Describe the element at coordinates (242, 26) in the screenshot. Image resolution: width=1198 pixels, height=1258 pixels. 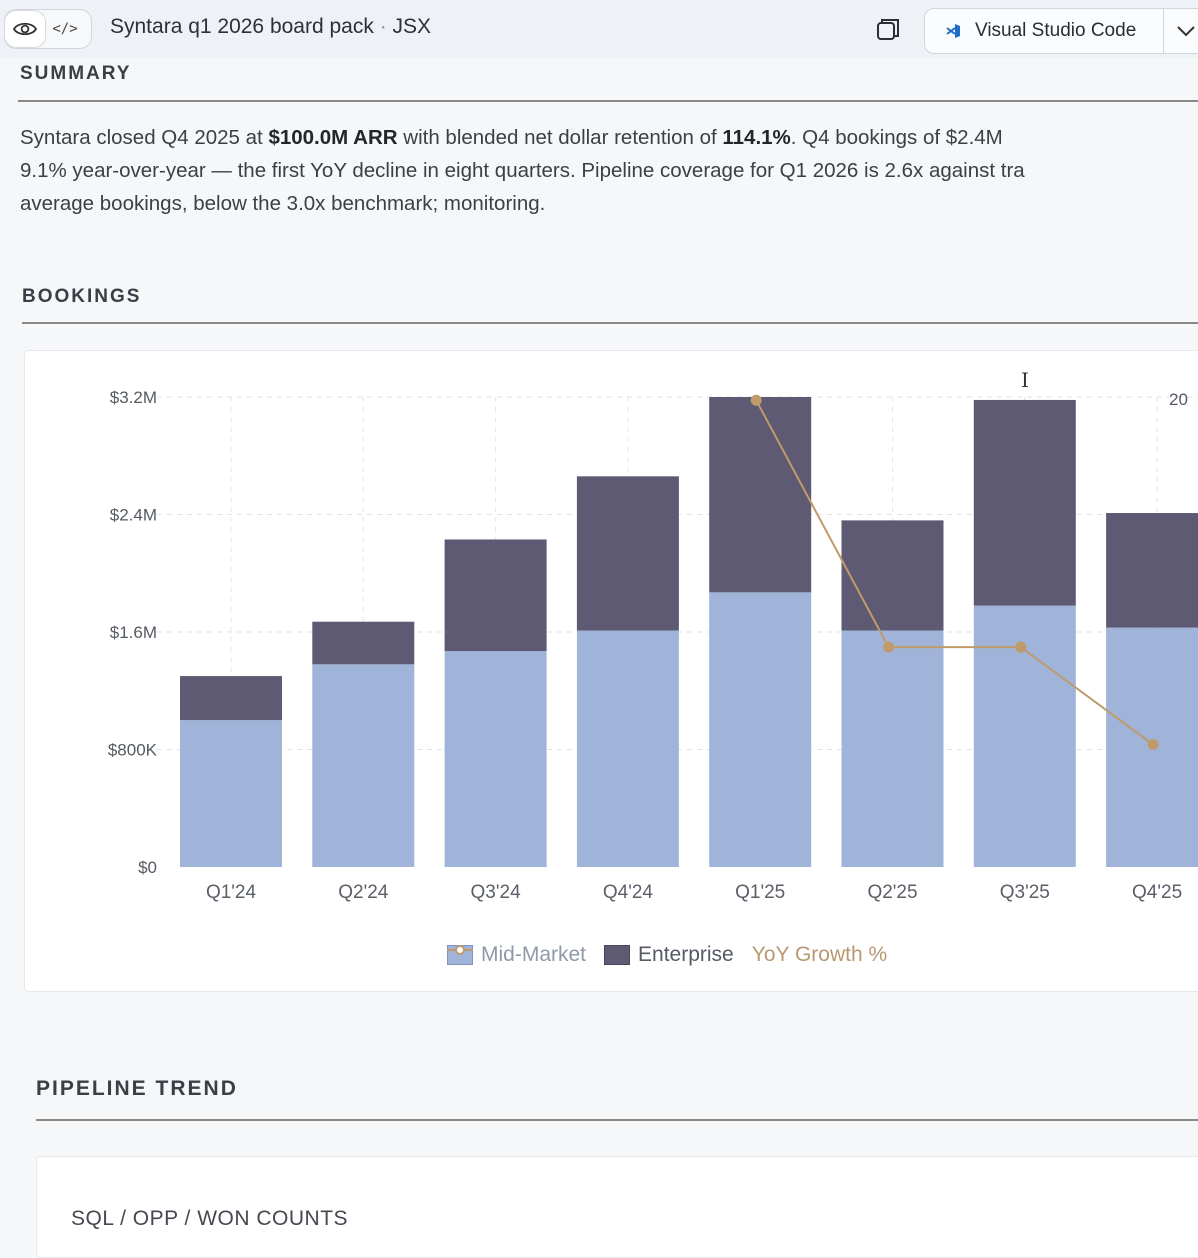
I see `title-text: Syntara q1 2026 board pack` at that location.